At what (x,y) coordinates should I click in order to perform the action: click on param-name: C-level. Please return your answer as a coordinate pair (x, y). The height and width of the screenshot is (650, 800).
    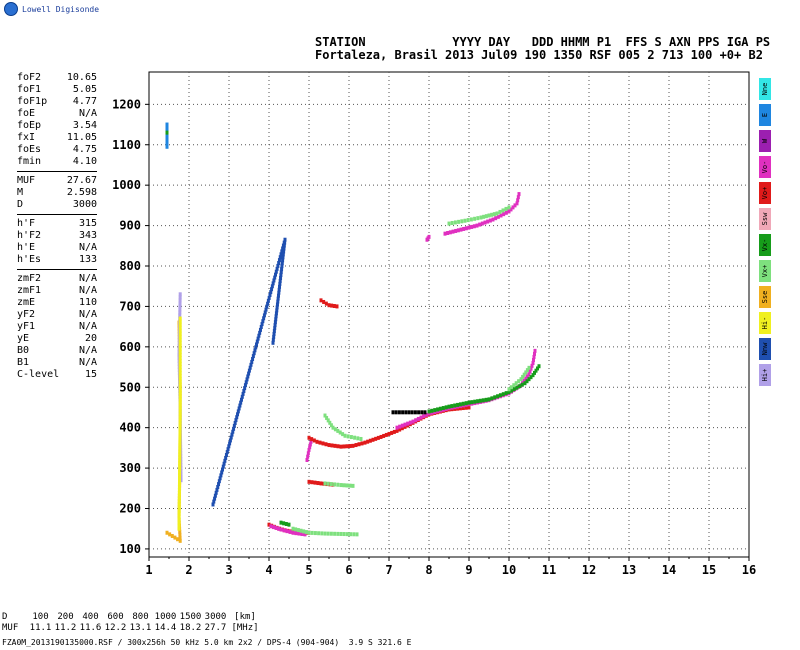
    Looking at the image, I should click on (38, 374).